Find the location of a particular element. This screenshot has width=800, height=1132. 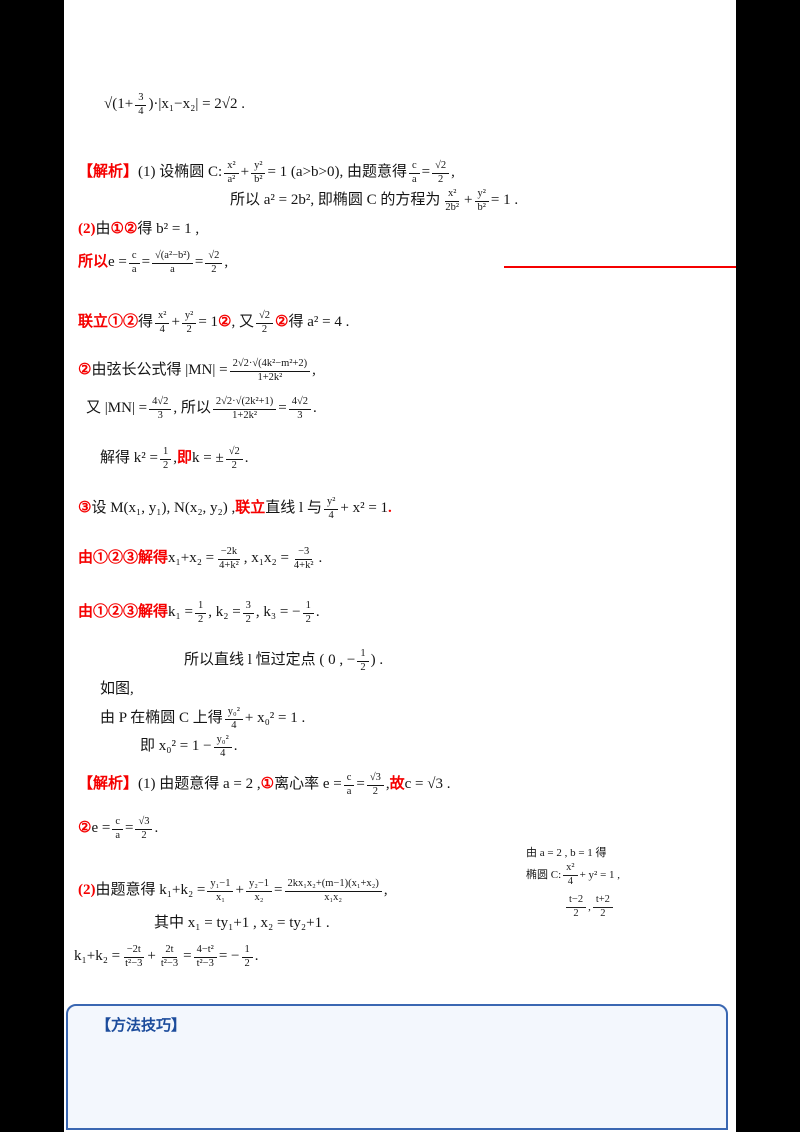

text-run: 所以 a² = 2b², 即椭圆 C 的方程为 is located at coordinates (335, 200).